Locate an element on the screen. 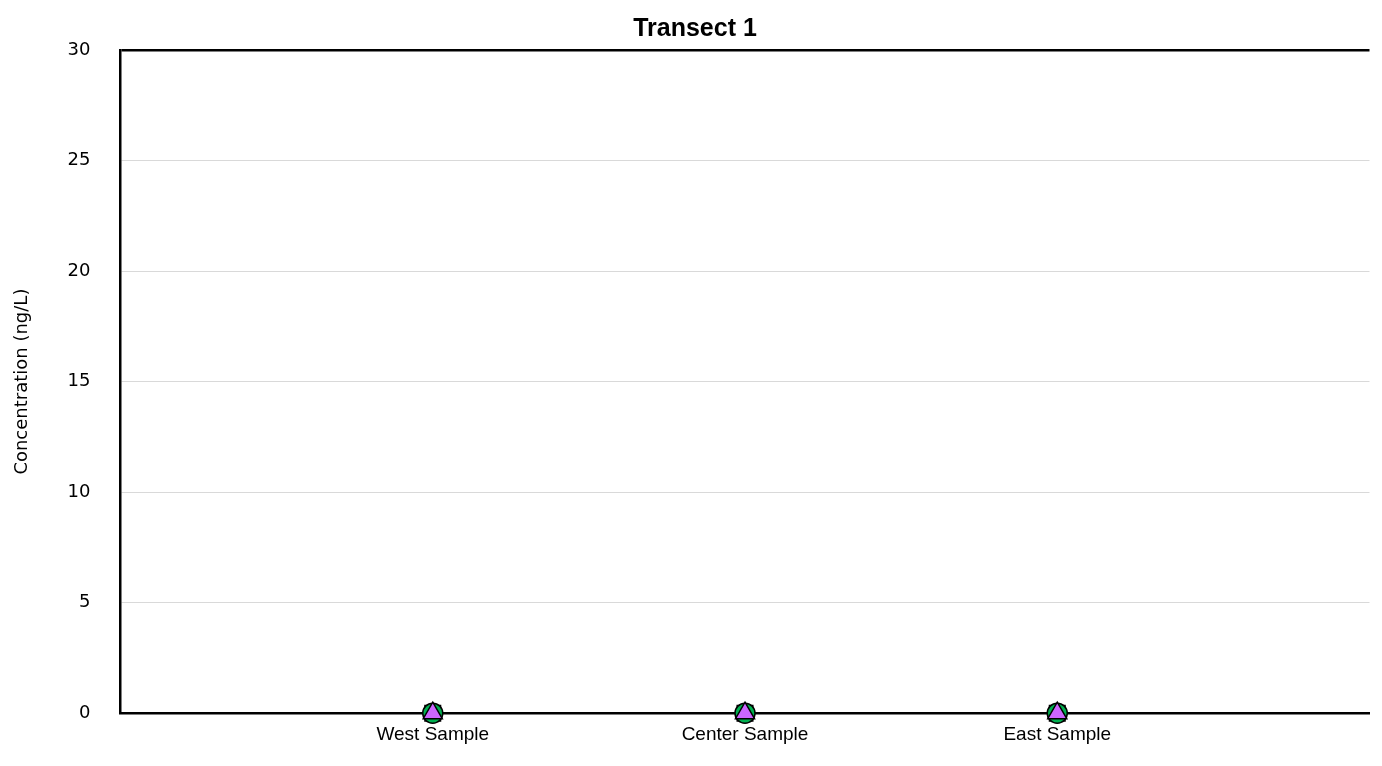 The image size is (1382, 766). y-tick-label: 30 is located at coordinates (79, 48).